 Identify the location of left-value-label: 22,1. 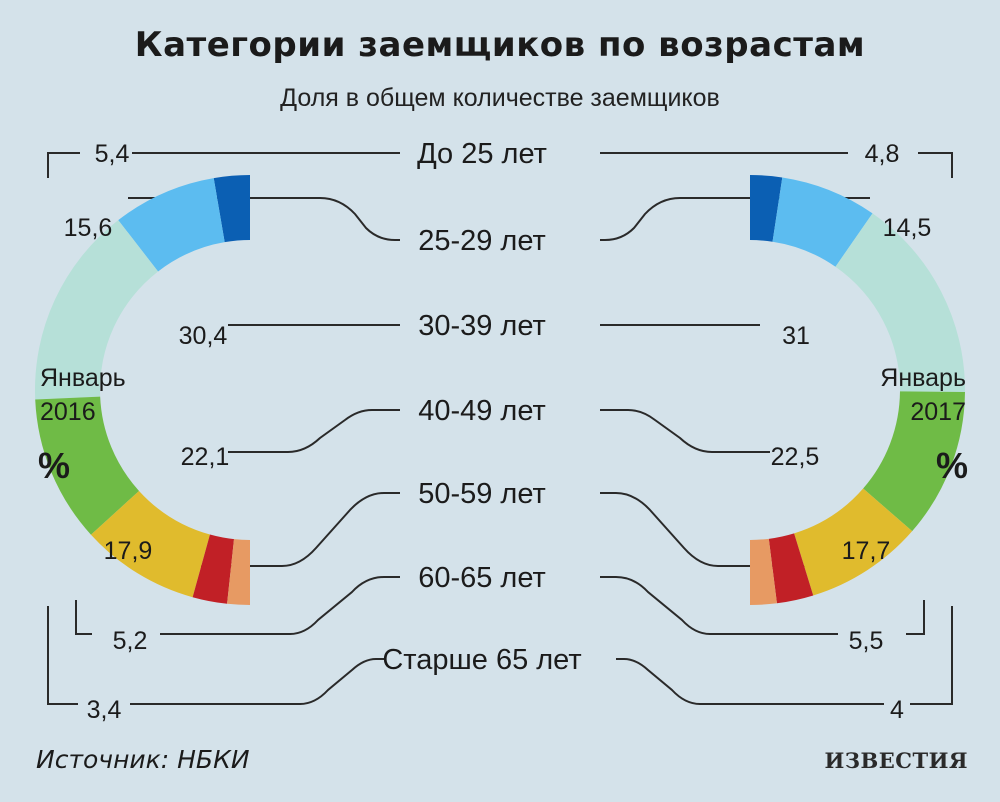
(205, 457).